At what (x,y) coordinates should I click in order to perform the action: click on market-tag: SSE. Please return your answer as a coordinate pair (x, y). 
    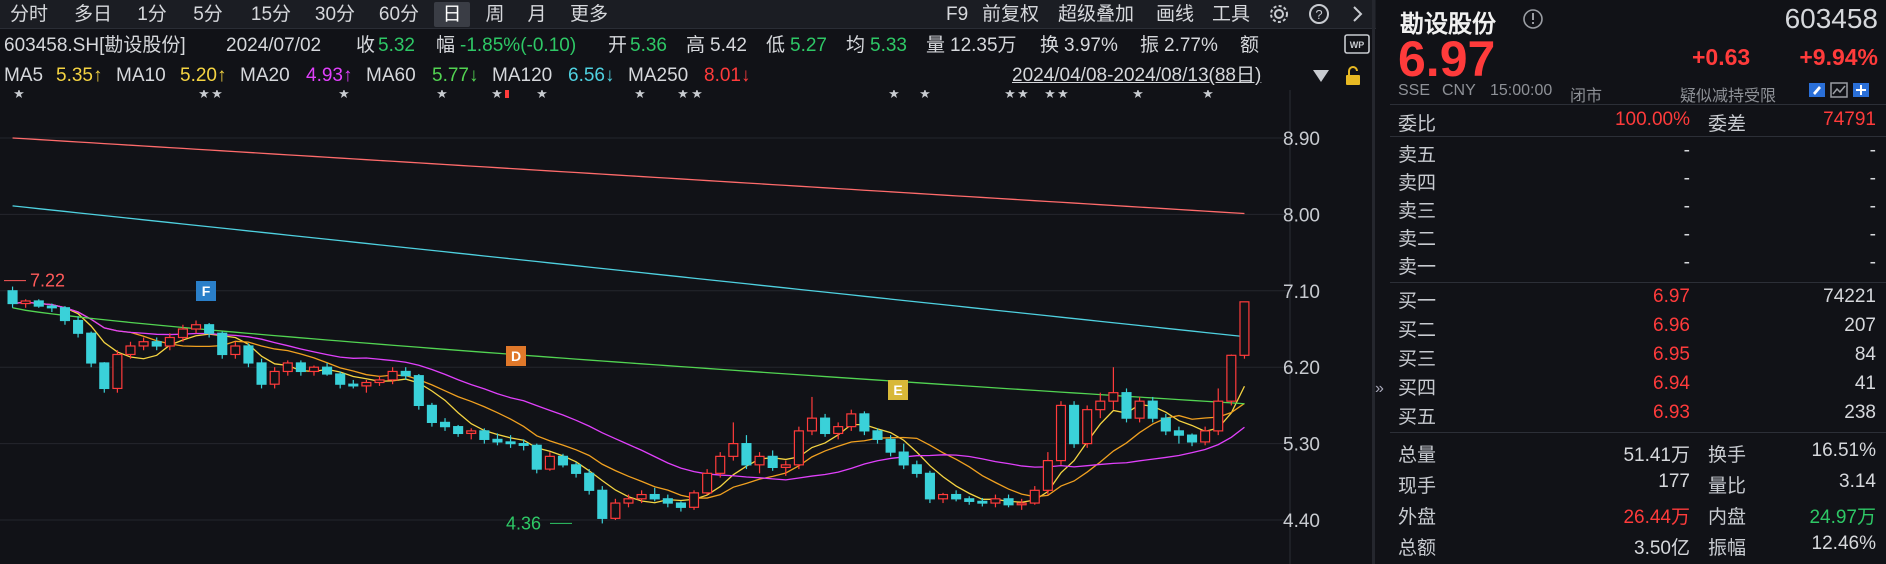
    Looking at the image, I should click on (1414, 90).